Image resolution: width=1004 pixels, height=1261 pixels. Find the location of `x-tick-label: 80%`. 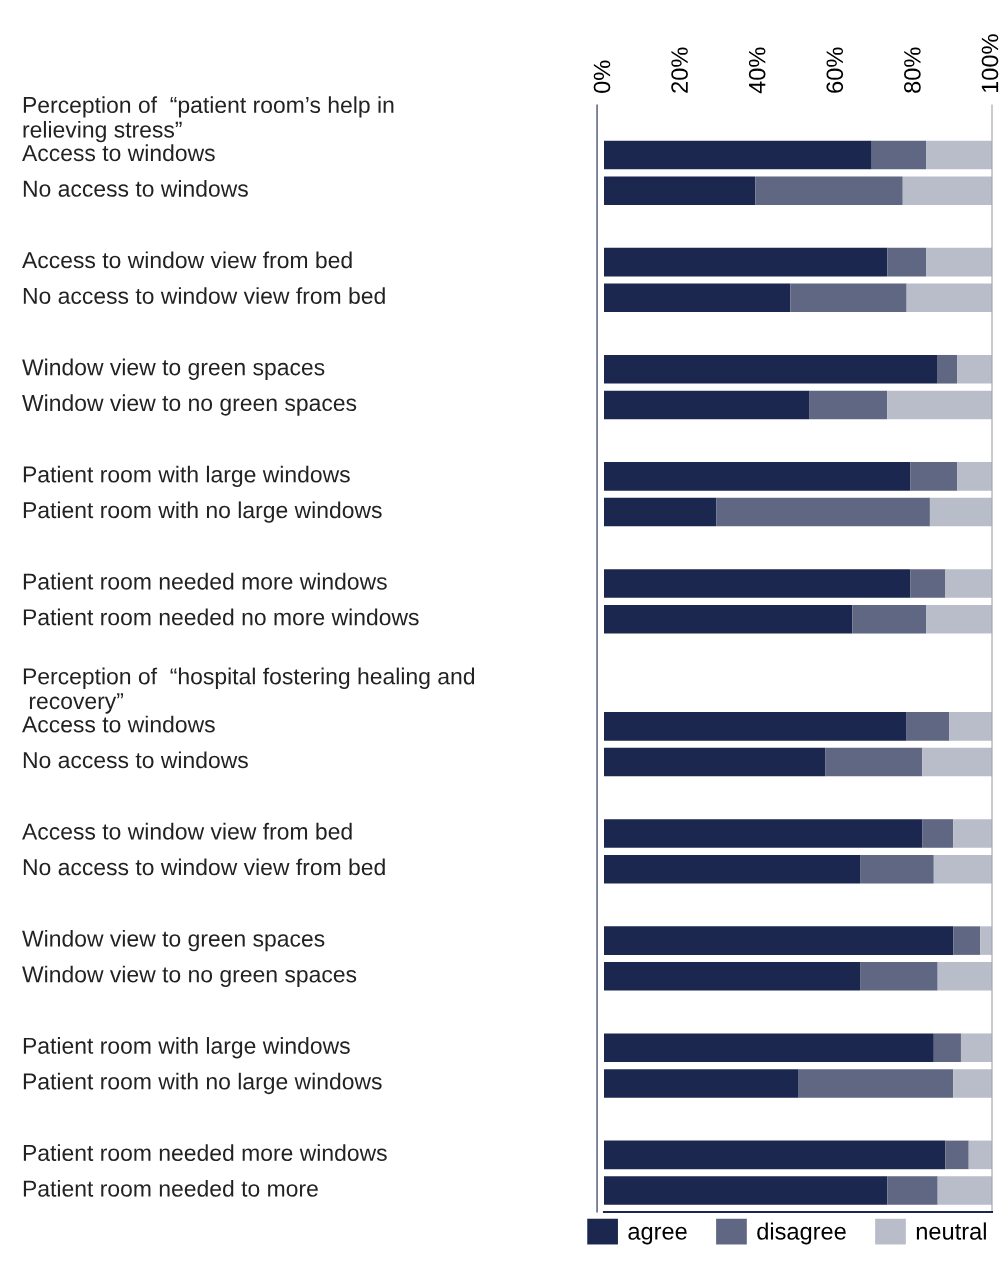

x-tick-label: 80% is located at coordinates (912, 70).